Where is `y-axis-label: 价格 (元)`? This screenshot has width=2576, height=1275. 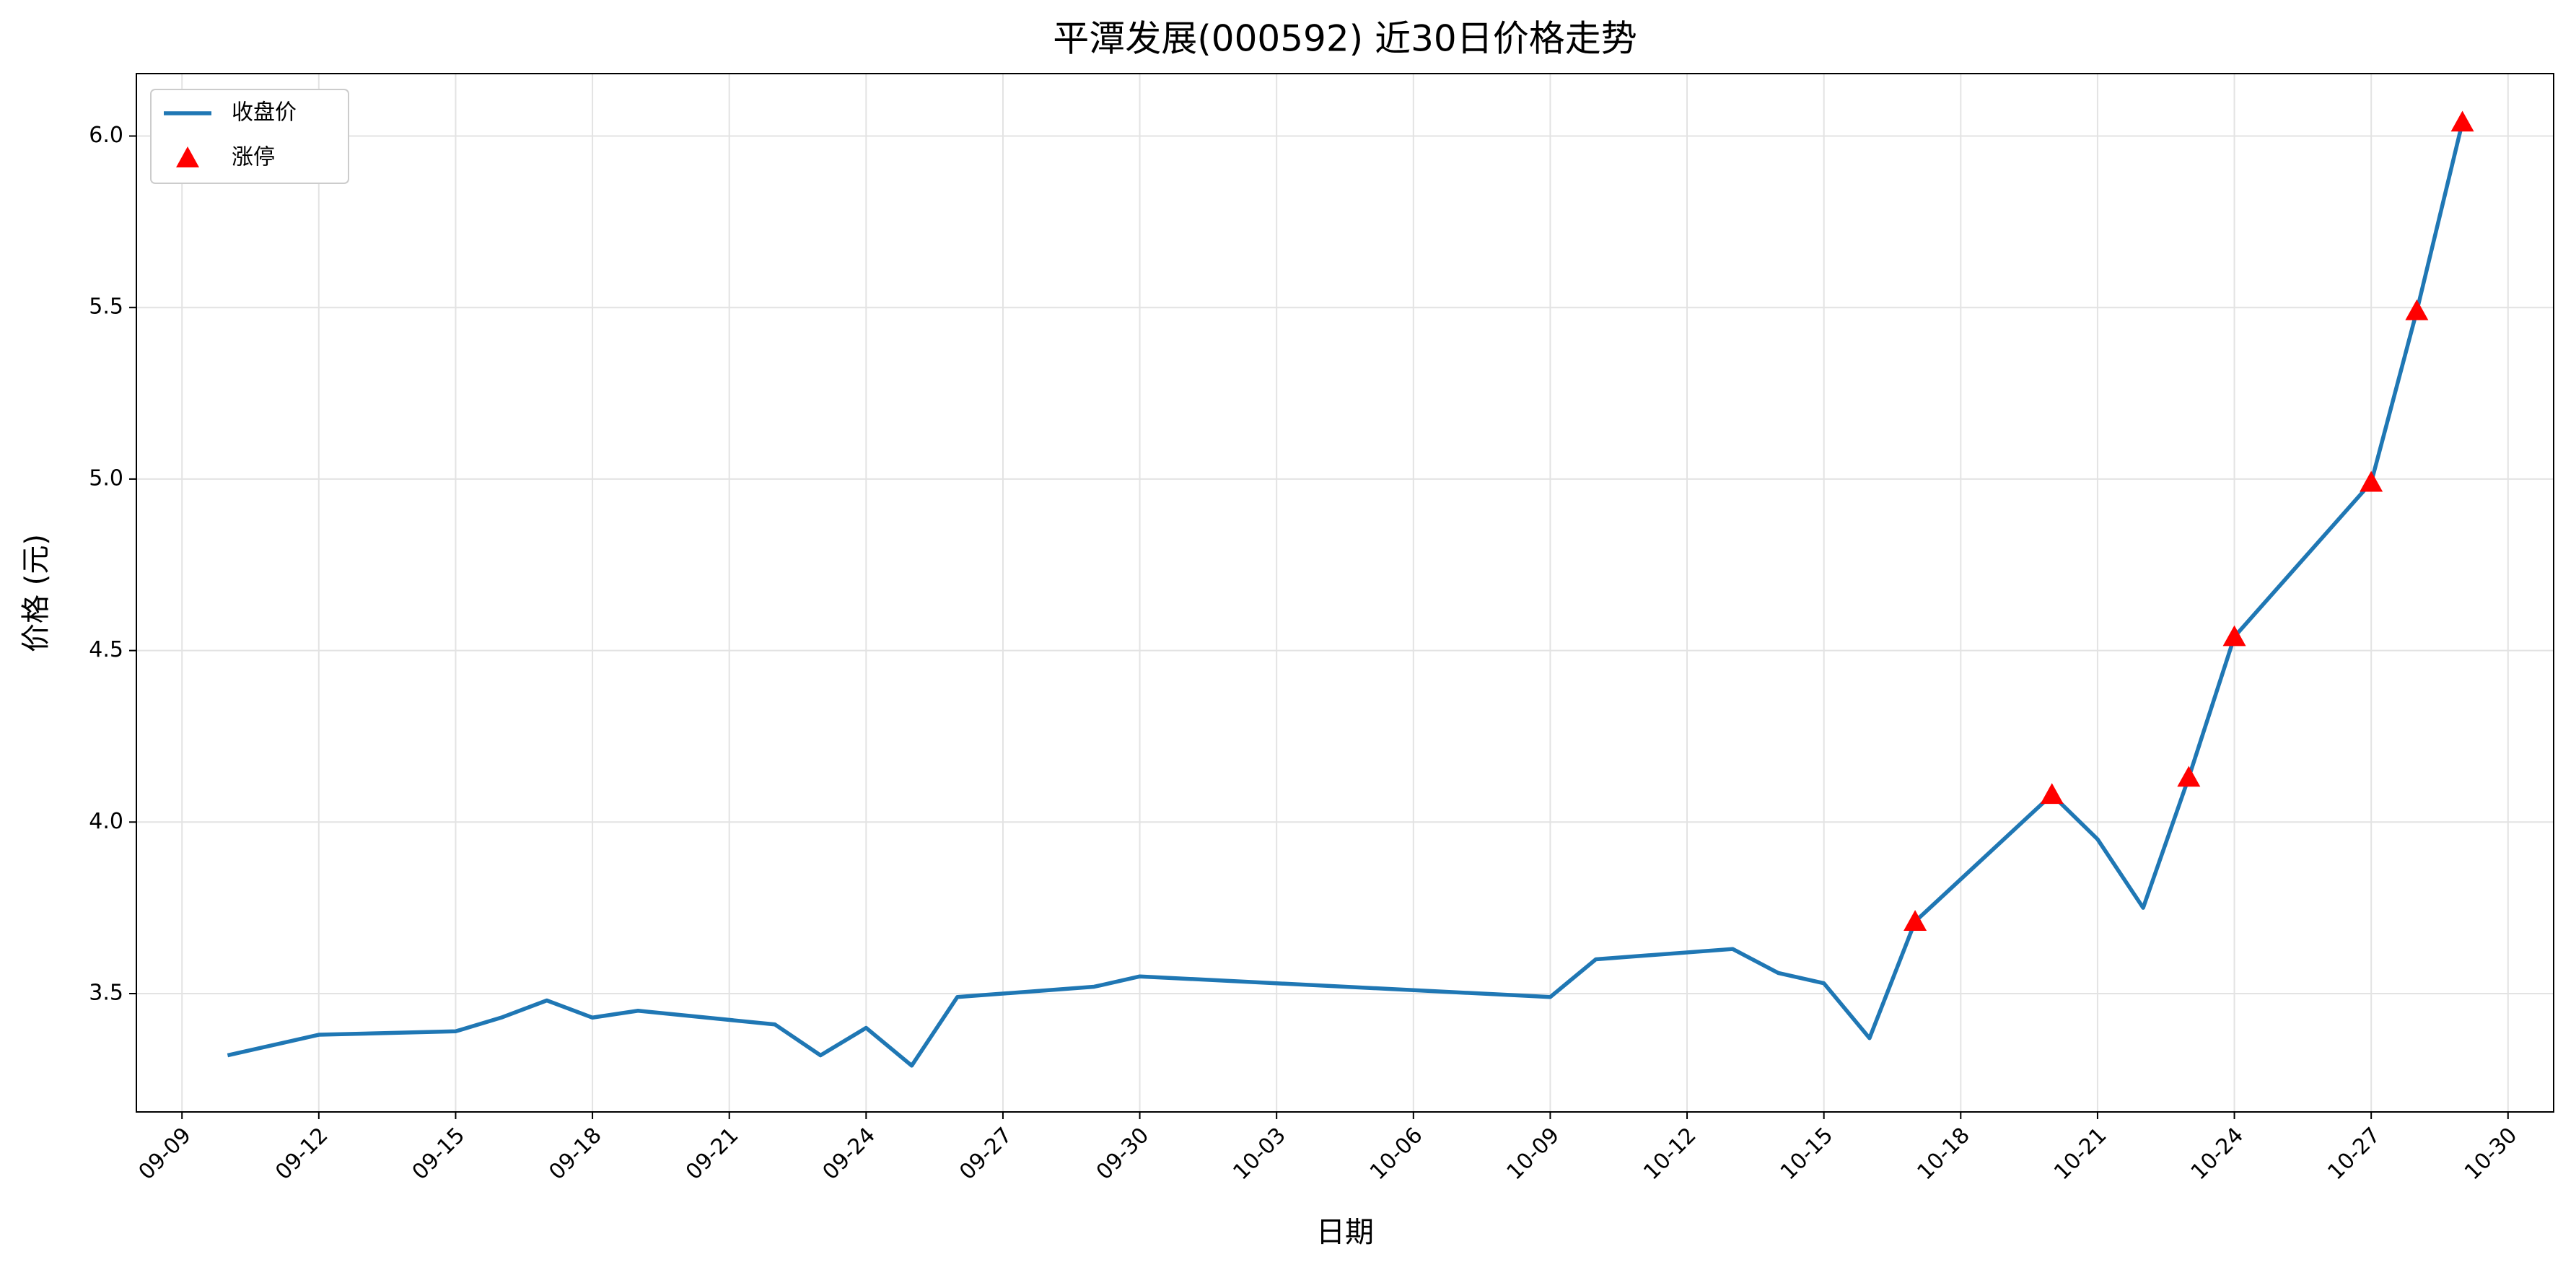 y-axis-label: 价格 (元) is located at coordinates (36, 593).